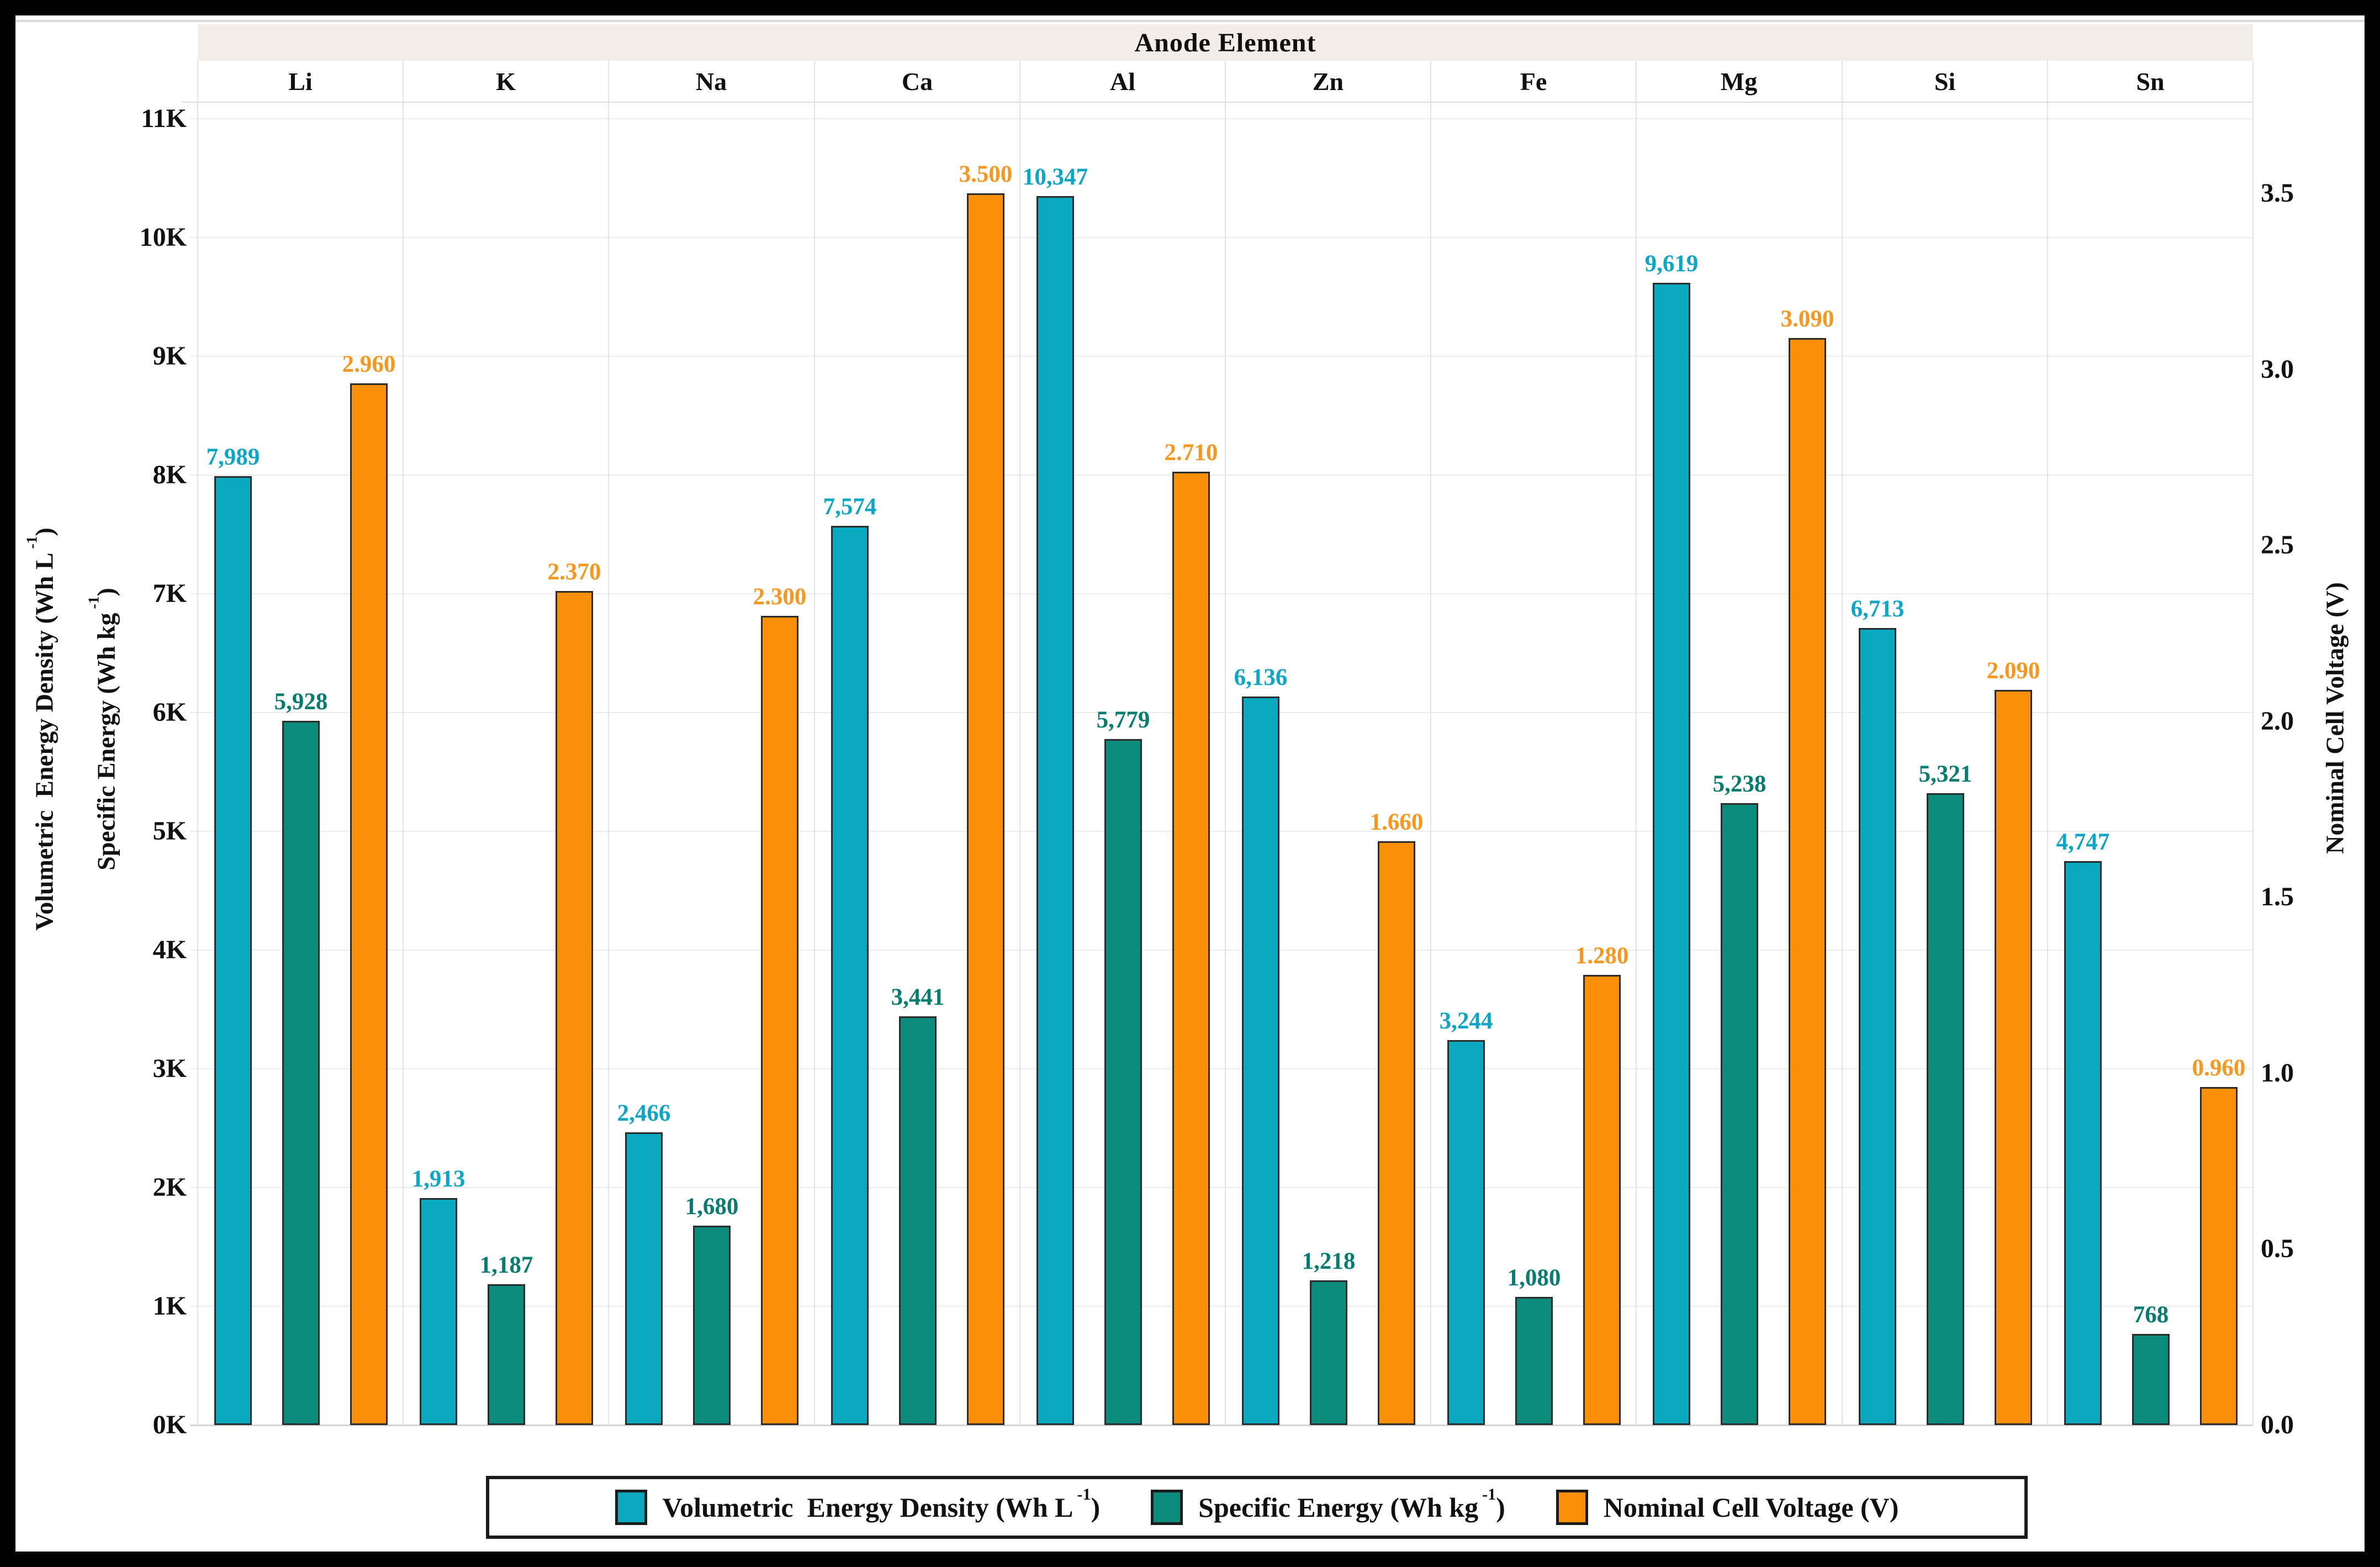 Image resolution: width=2380 pixels, height=1567 pixels. What do you see at coordinates (1122, 81) in the screenshot?
I see `column-label-Al: Al` at bounding box center [1122, 81].